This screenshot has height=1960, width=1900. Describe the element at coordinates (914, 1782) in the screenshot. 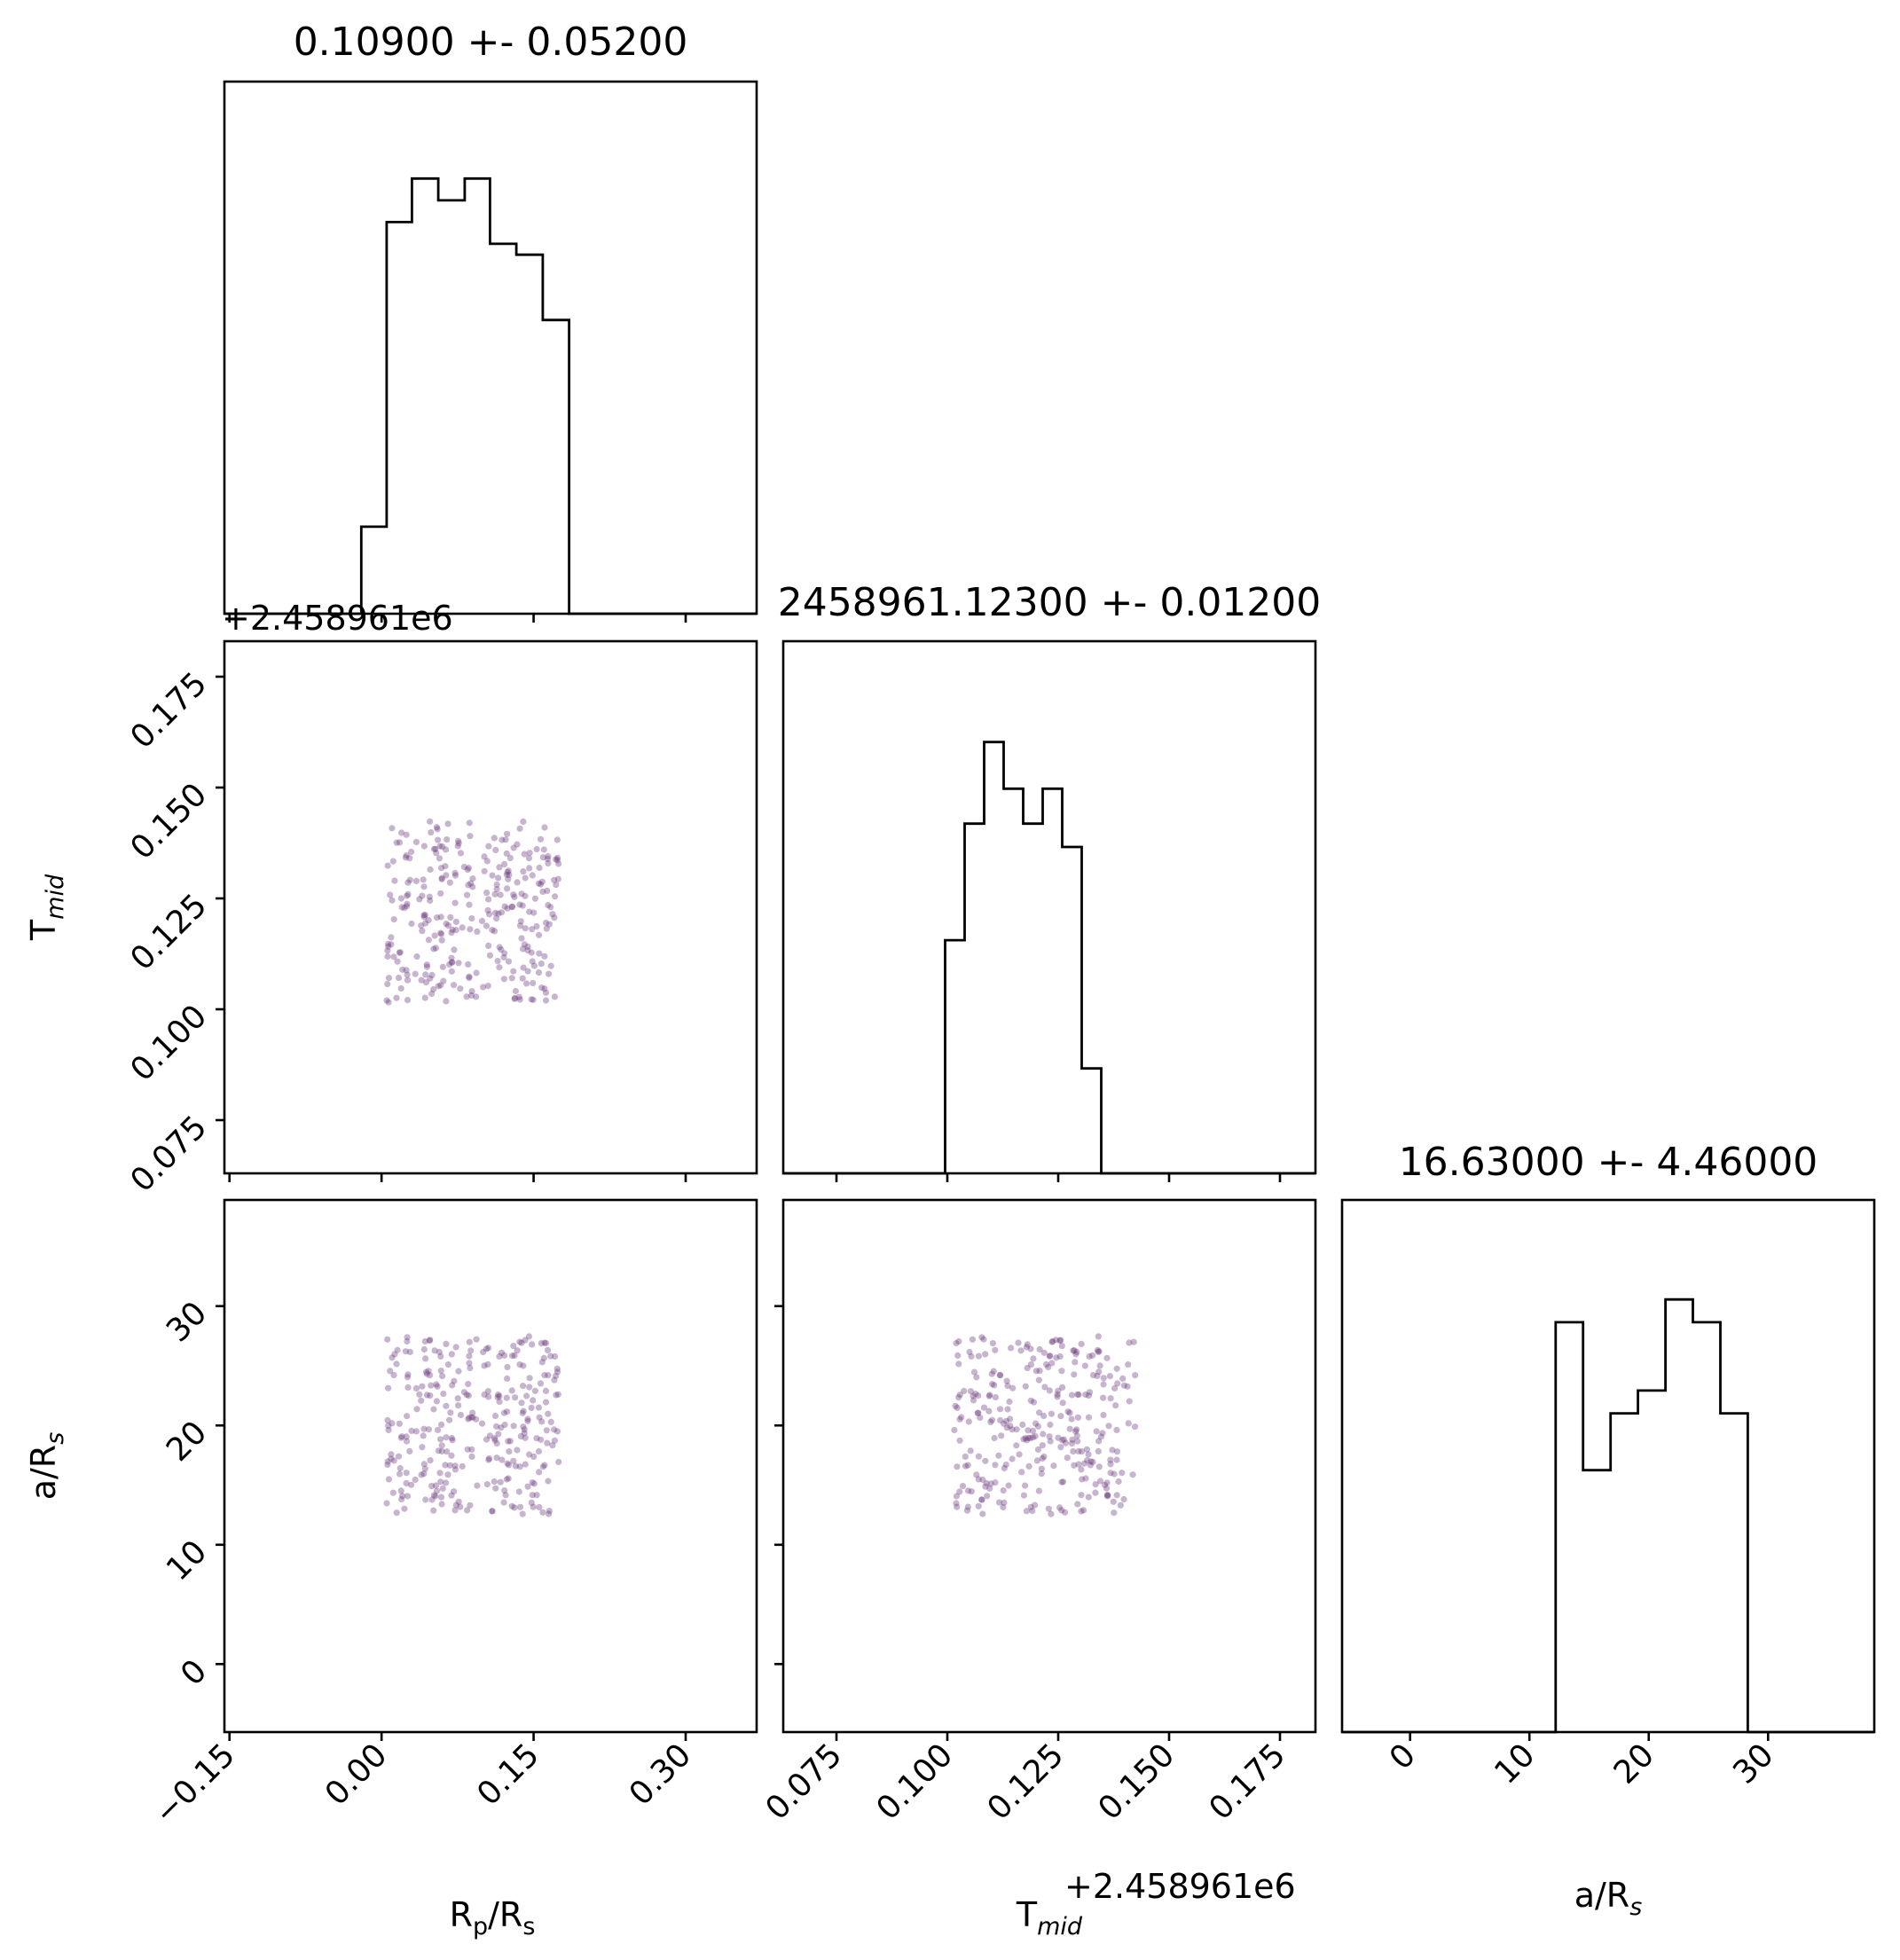

I see `x-tick-label: 0.100` at that location.